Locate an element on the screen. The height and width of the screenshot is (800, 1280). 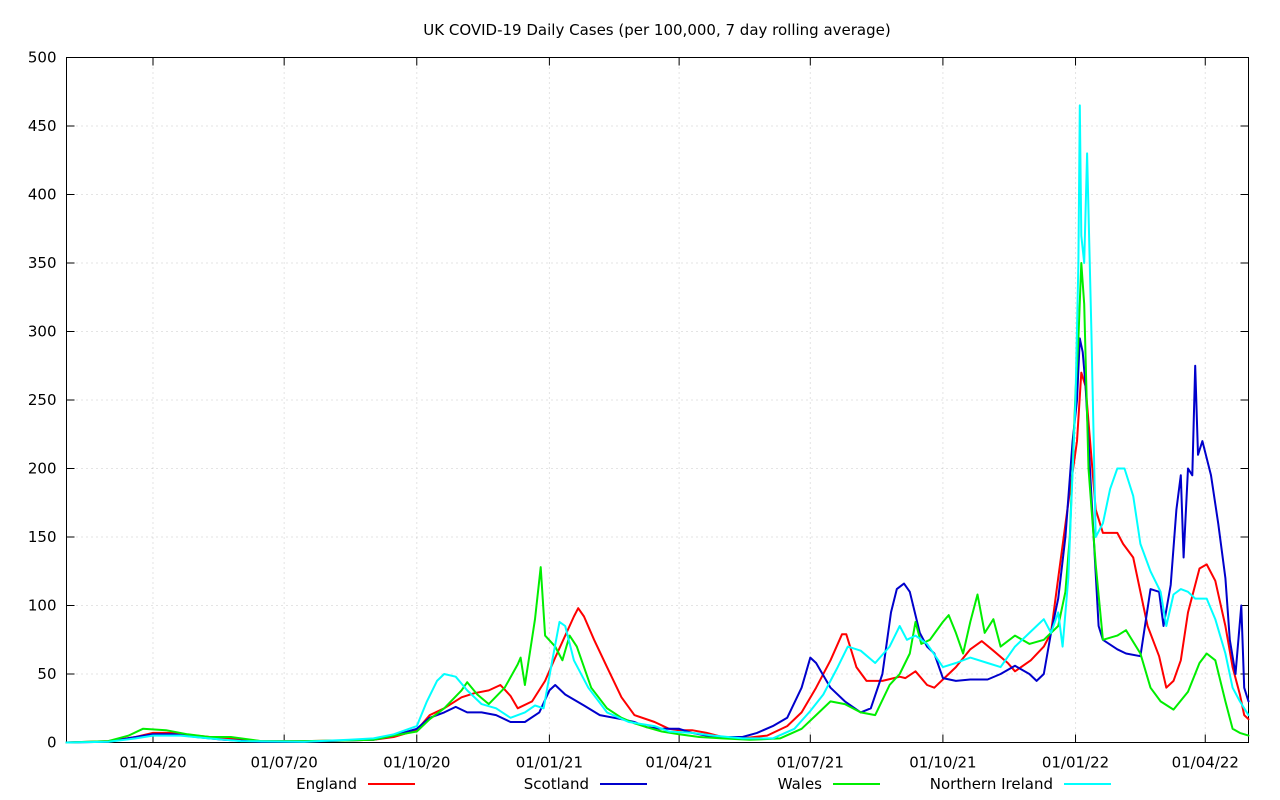
y-tick-label: 150 is located at coordinates (42, 537).